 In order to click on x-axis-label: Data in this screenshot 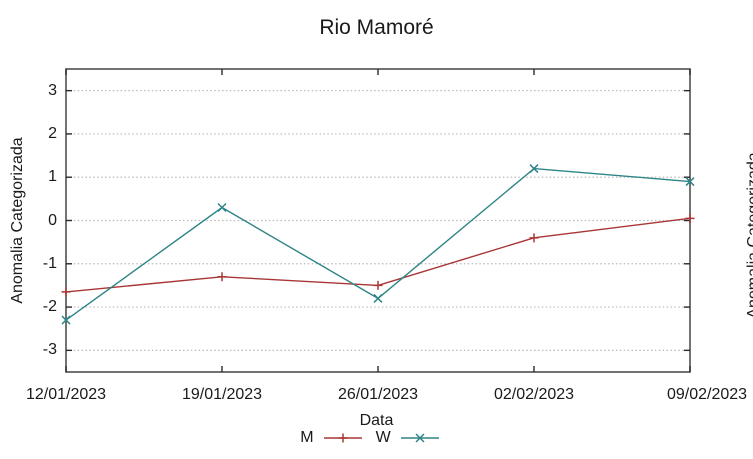, I will do `click(376, 420)`.